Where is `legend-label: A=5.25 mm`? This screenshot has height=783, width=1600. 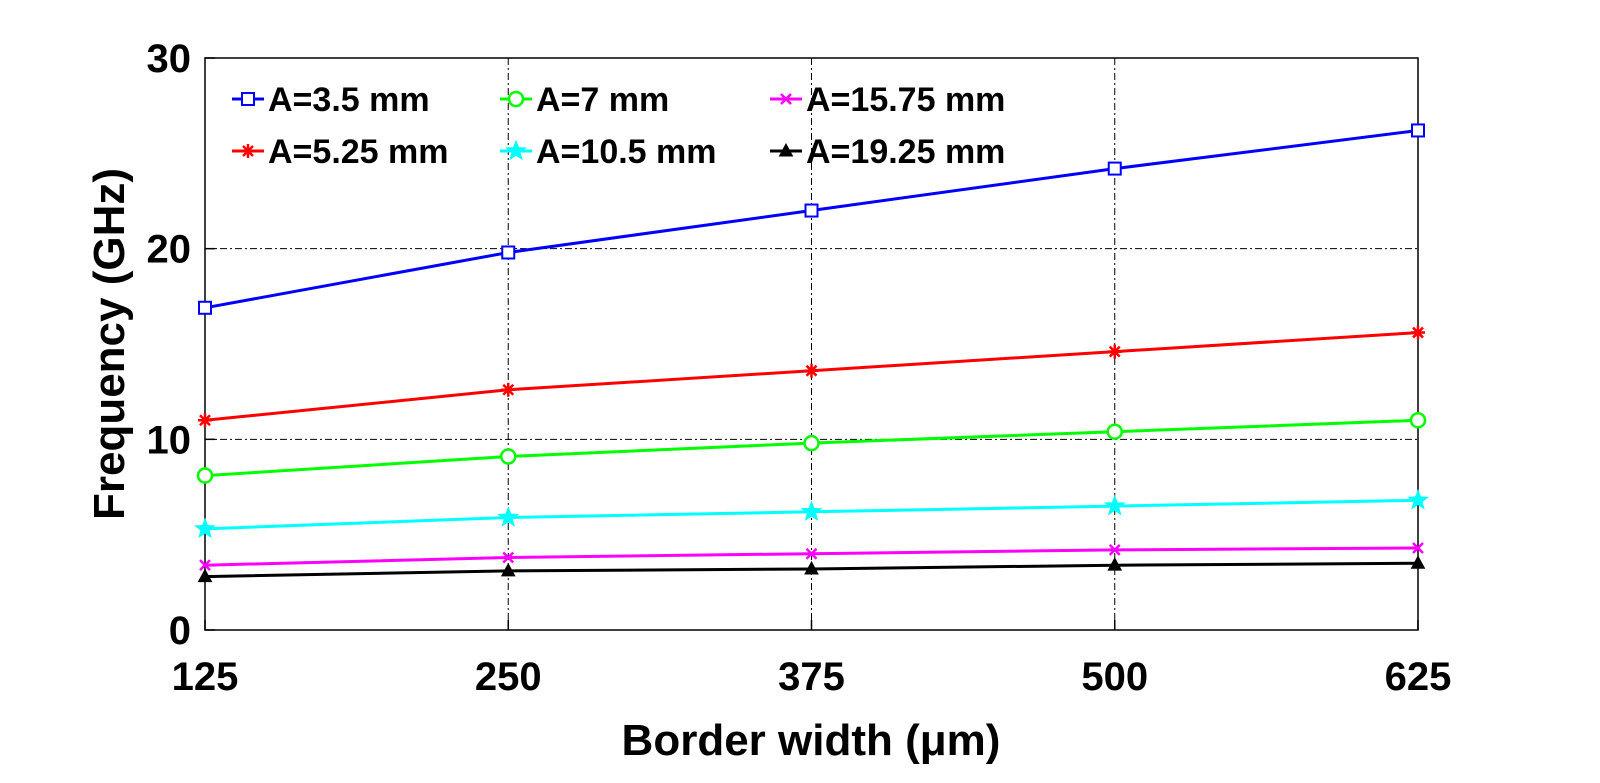
legend-label: A=5.25 mm is located at coordinates (358, 152).